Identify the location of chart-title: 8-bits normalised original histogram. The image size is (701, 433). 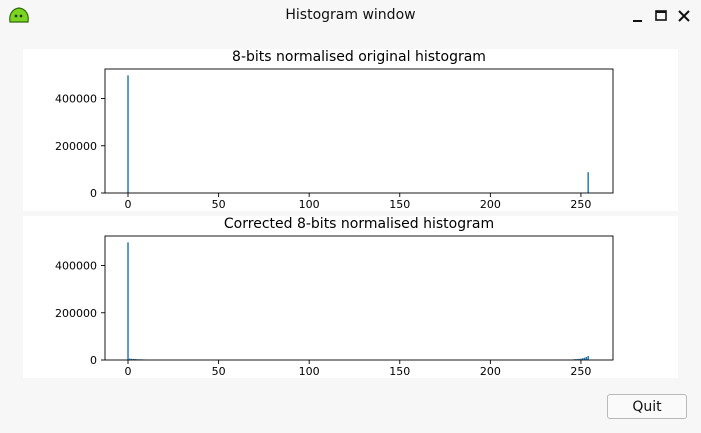
(359, 57).